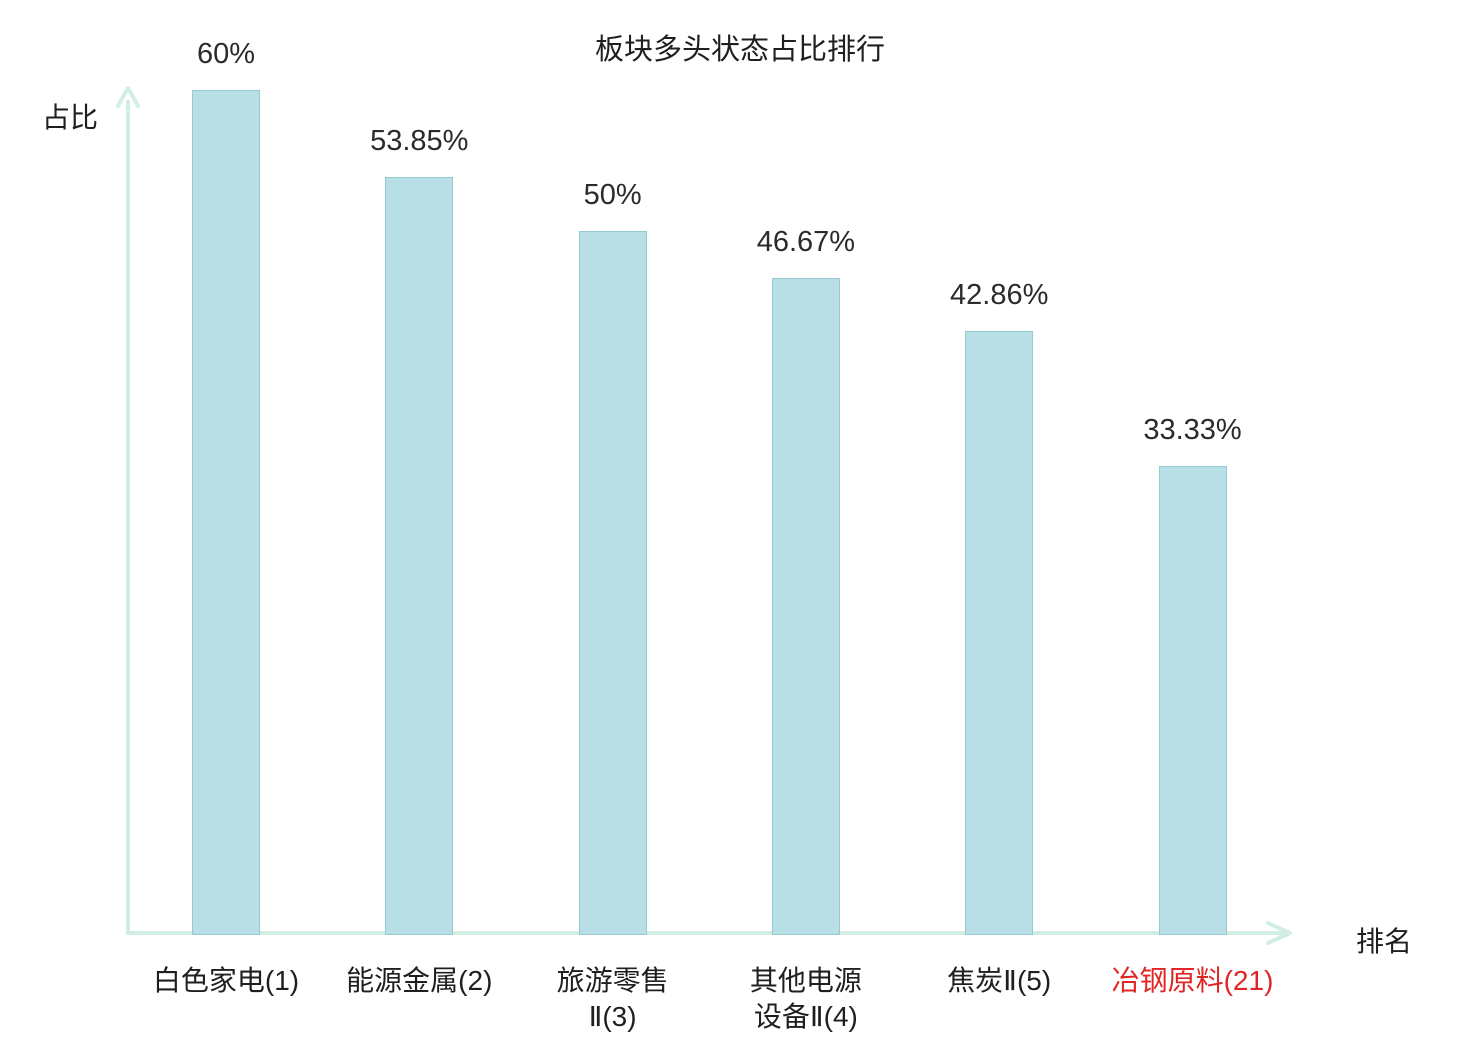  I want to click on bar-category-label: 焦炭Ⅱ(5), so click(999, 980).